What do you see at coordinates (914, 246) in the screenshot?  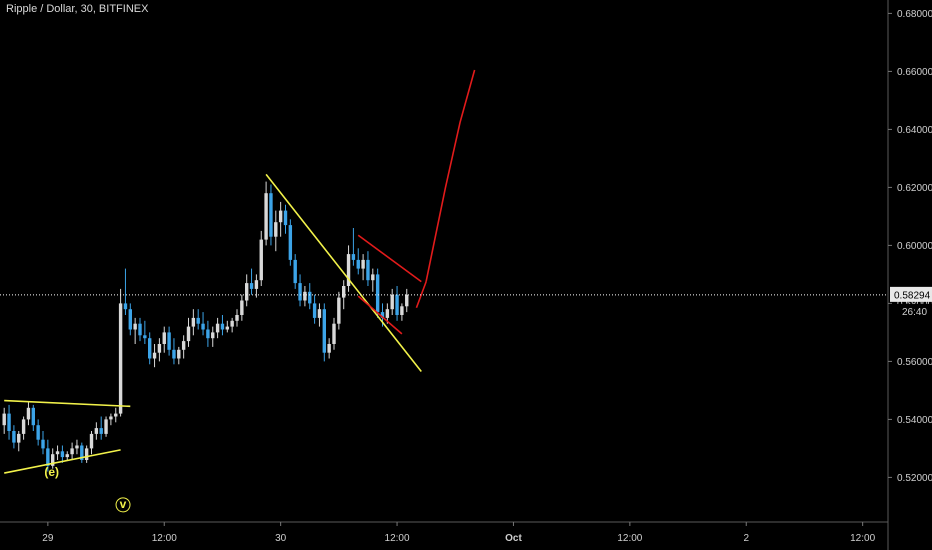 I see `y-tick-label: 0.60000` at bounding box center [914, 246].